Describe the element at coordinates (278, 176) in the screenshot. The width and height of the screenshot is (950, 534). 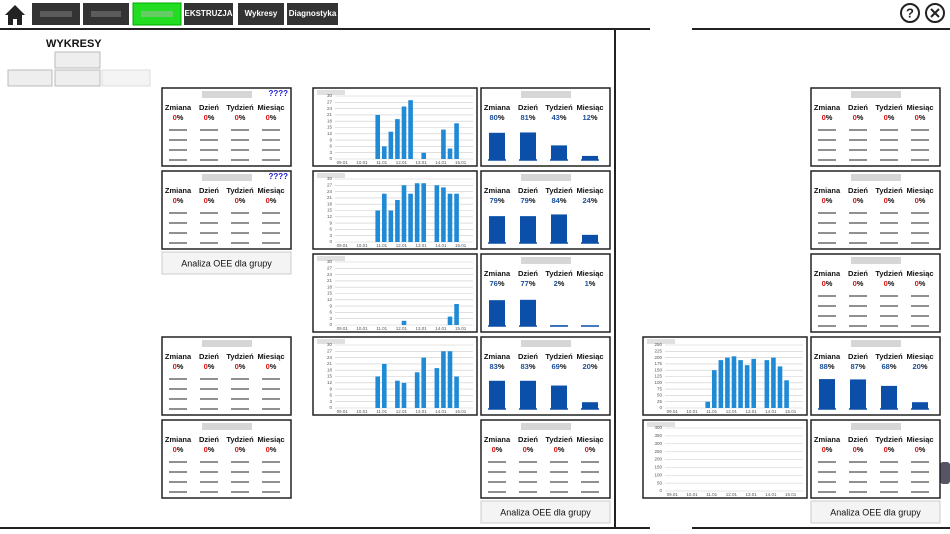
I see `card-flag: ????` at that location.